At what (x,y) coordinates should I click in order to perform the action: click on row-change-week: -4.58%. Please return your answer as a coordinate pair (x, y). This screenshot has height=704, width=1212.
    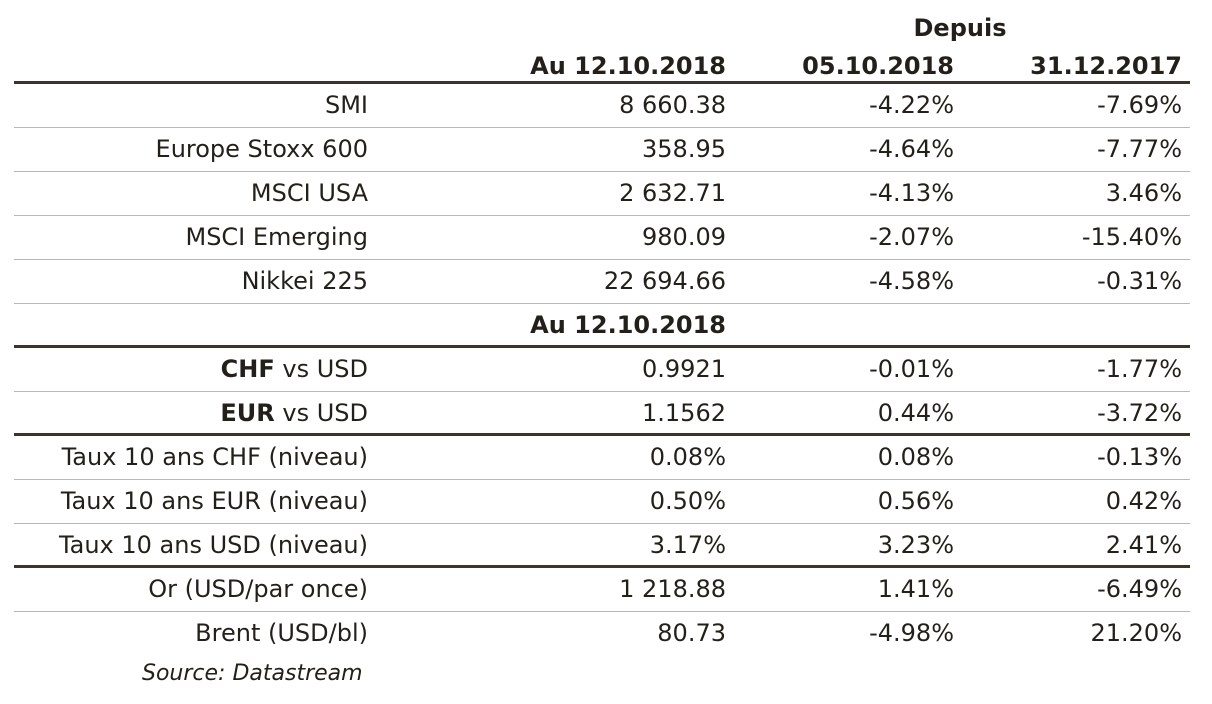
    Looking at the image, I should click on (911, 281).